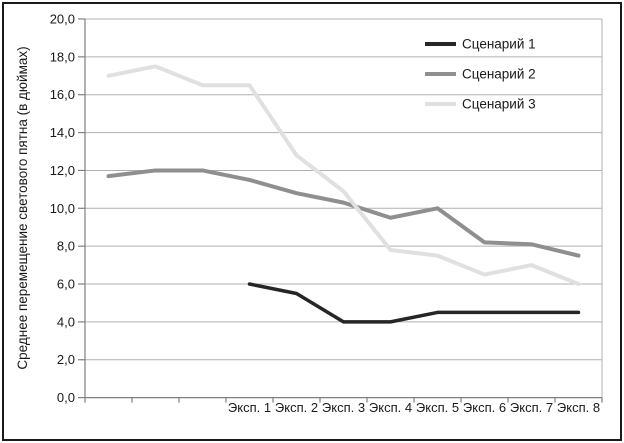 This screenshot has height=443, width=624. Describe the element at coordinates (249, 407) in the screenshot. I see `x-axis-label: Эксп. 1` at that location.